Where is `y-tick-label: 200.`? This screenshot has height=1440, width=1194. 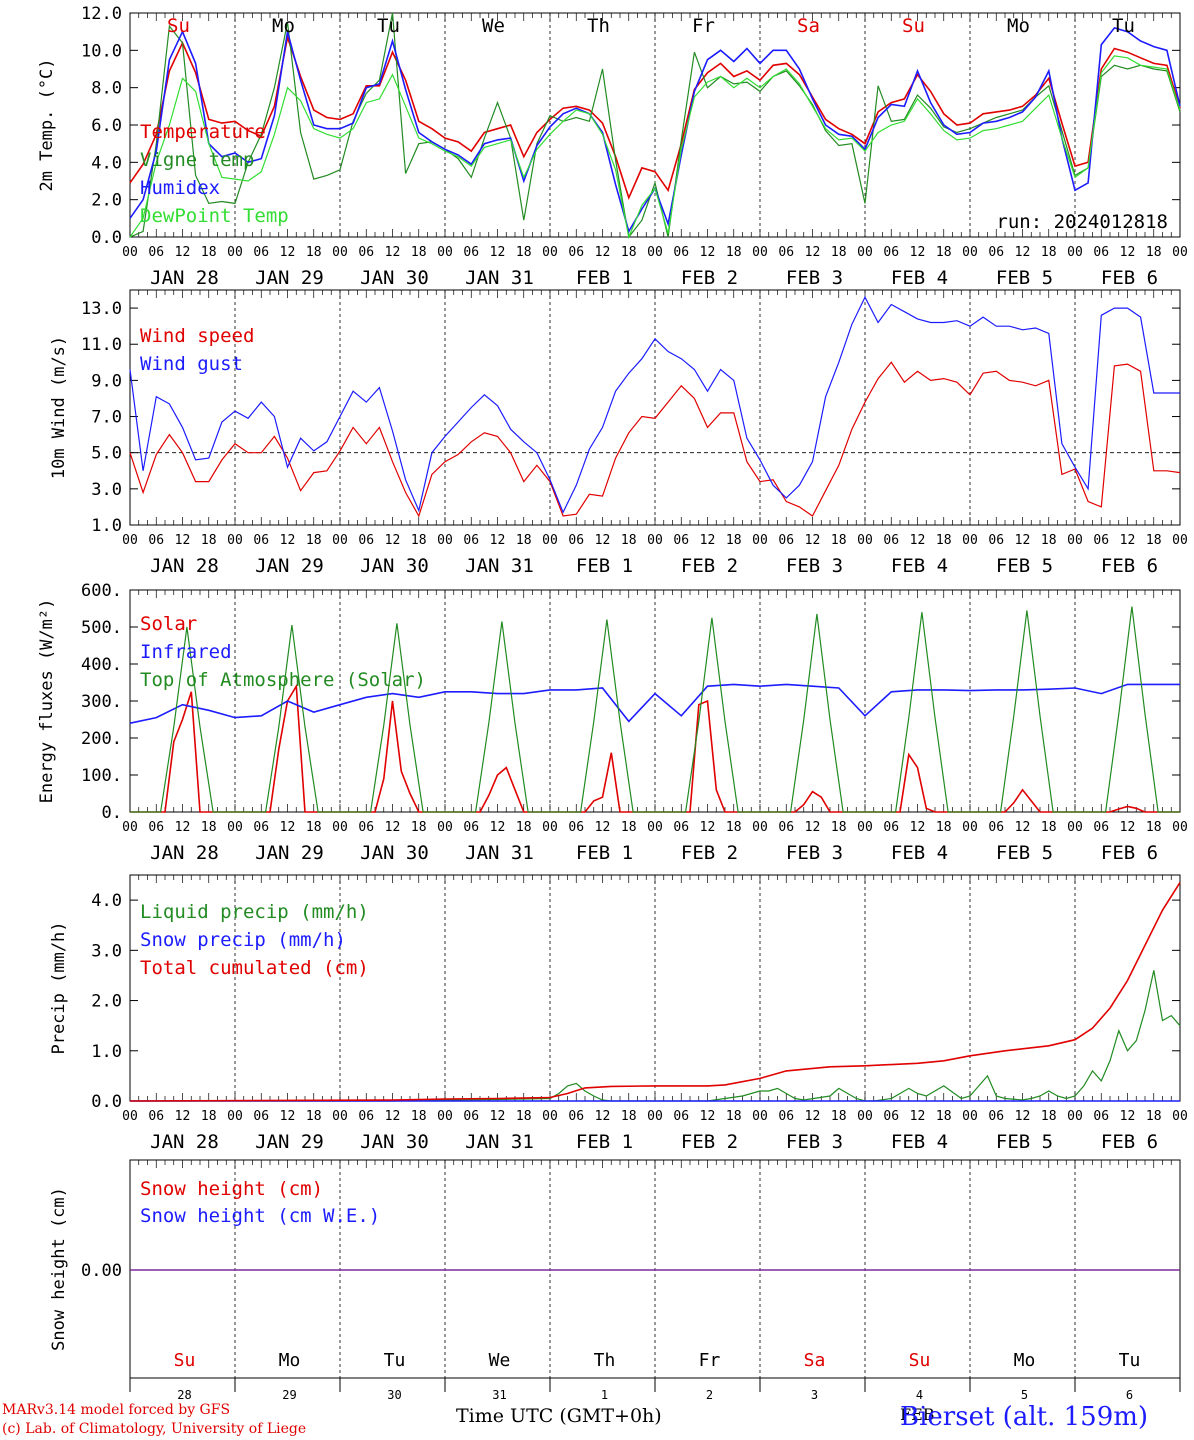 y-tick-label: 200. is located at coordinates (101, 739).